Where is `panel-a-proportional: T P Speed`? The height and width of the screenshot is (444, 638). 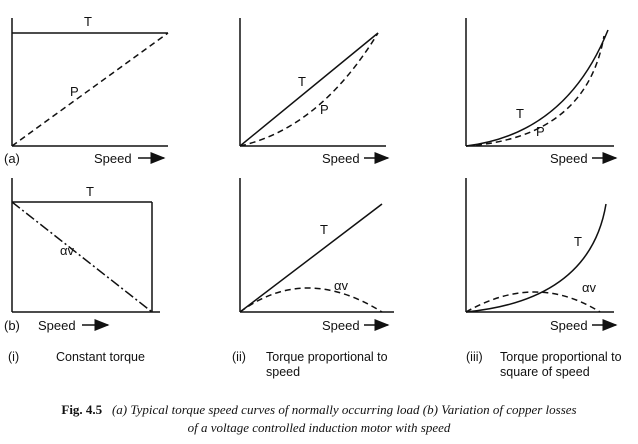
panel-a-proportional: T P Speed is located at coordinates (314, 92).